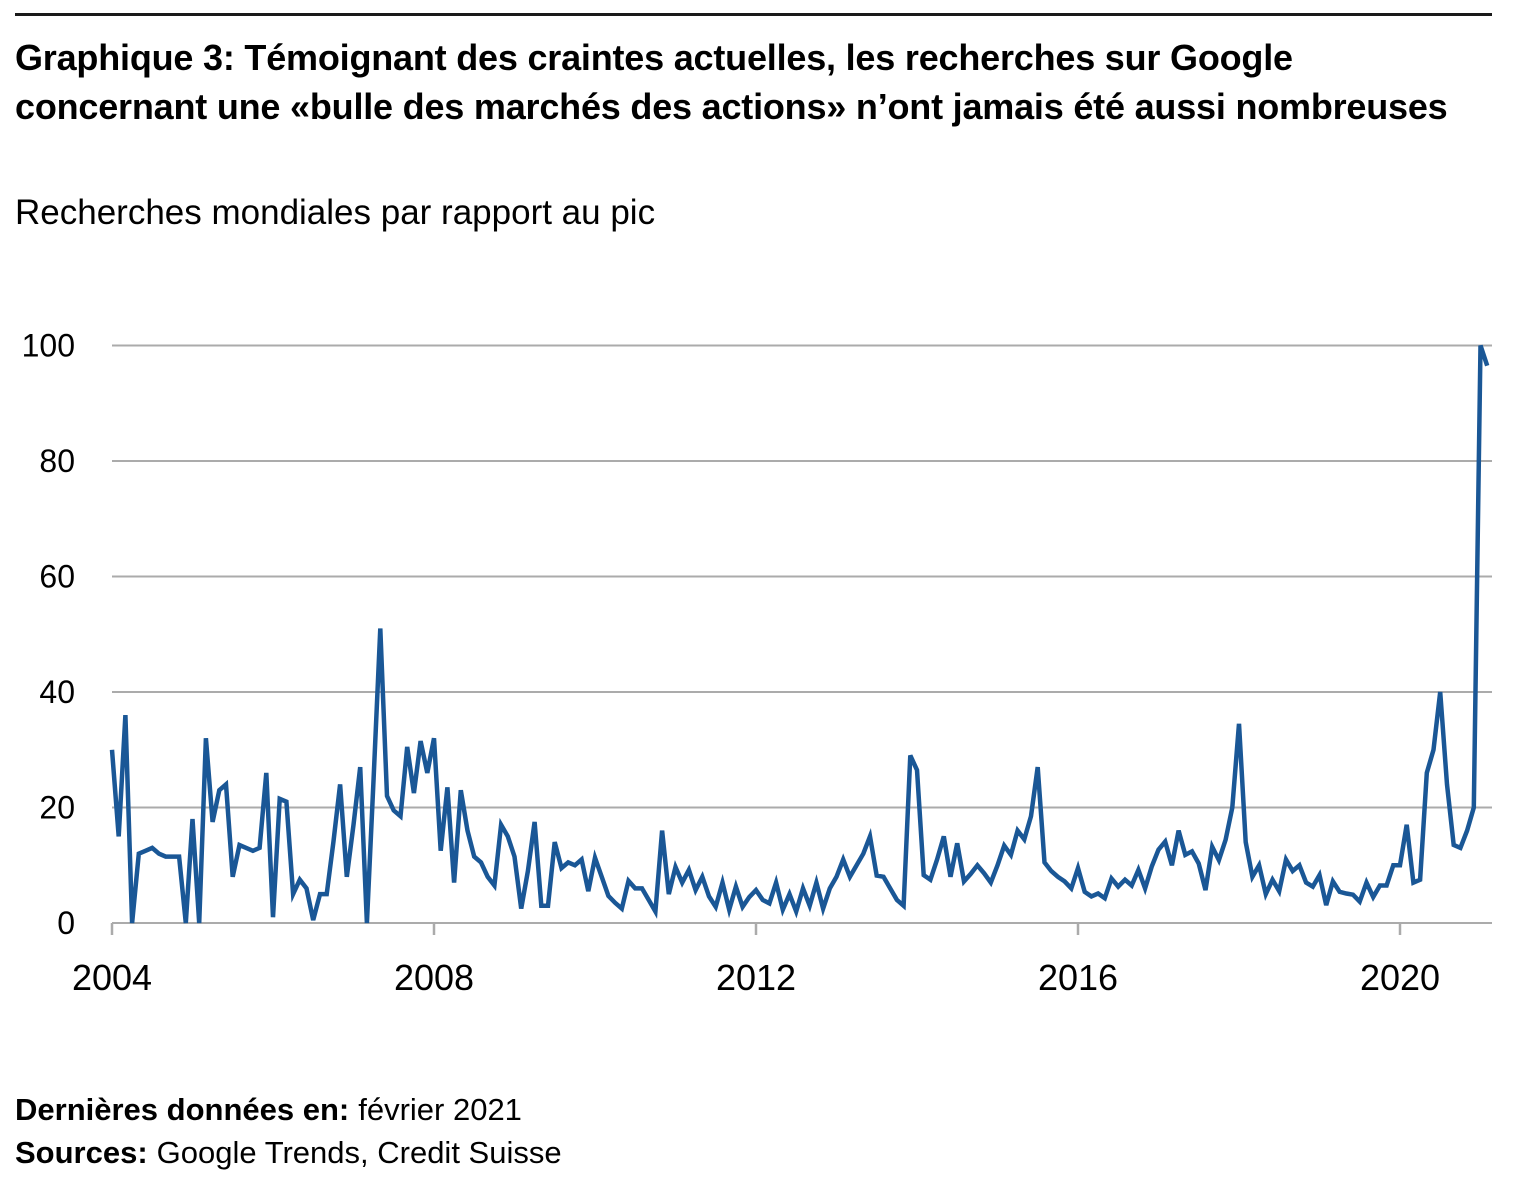  Describe the element at coordinates (756, 977) in the screenshot. I see `x-axis-label: 2012` at that location.